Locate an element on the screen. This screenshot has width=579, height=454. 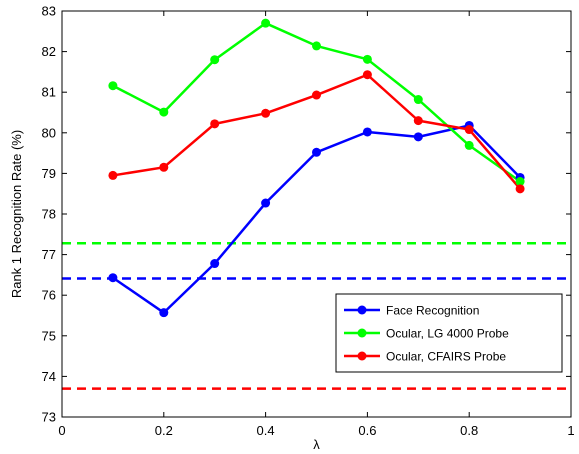
x-tick-label: 0 is located at coordinates (61, 430).